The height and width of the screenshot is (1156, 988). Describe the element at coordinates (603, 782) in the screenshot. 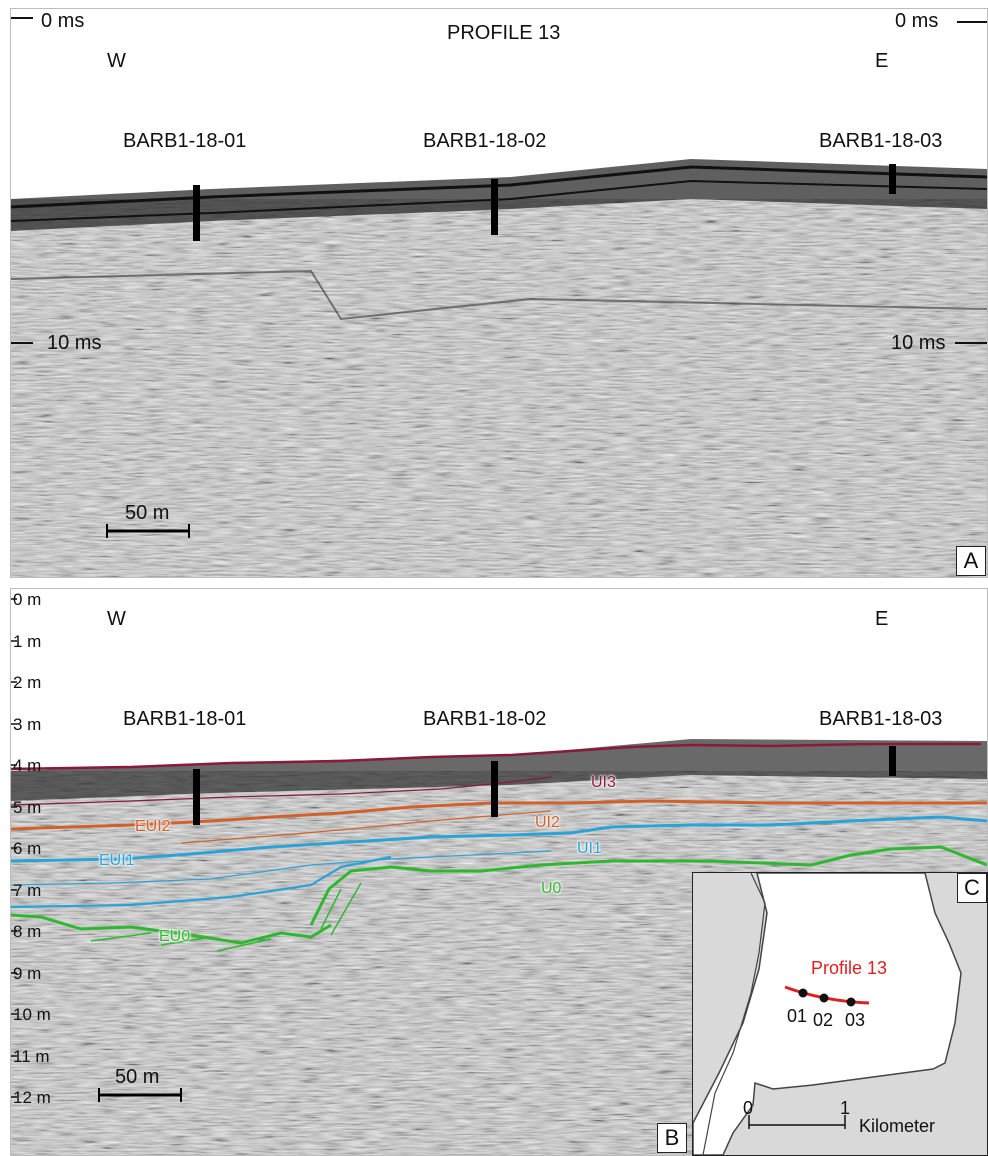

I see `horizon-label-ui3: UI3` at that location.